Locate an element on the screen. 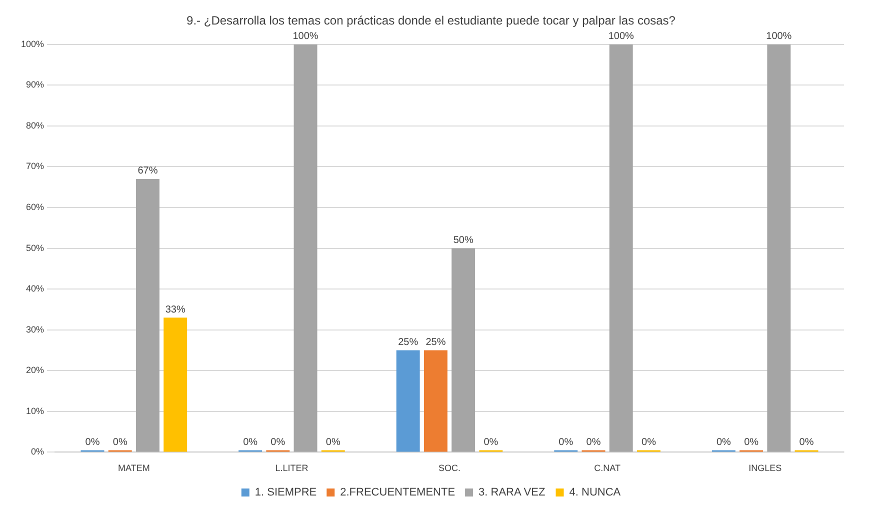 This screenshot has width=884, height=518. data-label: 50% is located at coordinates (463, 240).